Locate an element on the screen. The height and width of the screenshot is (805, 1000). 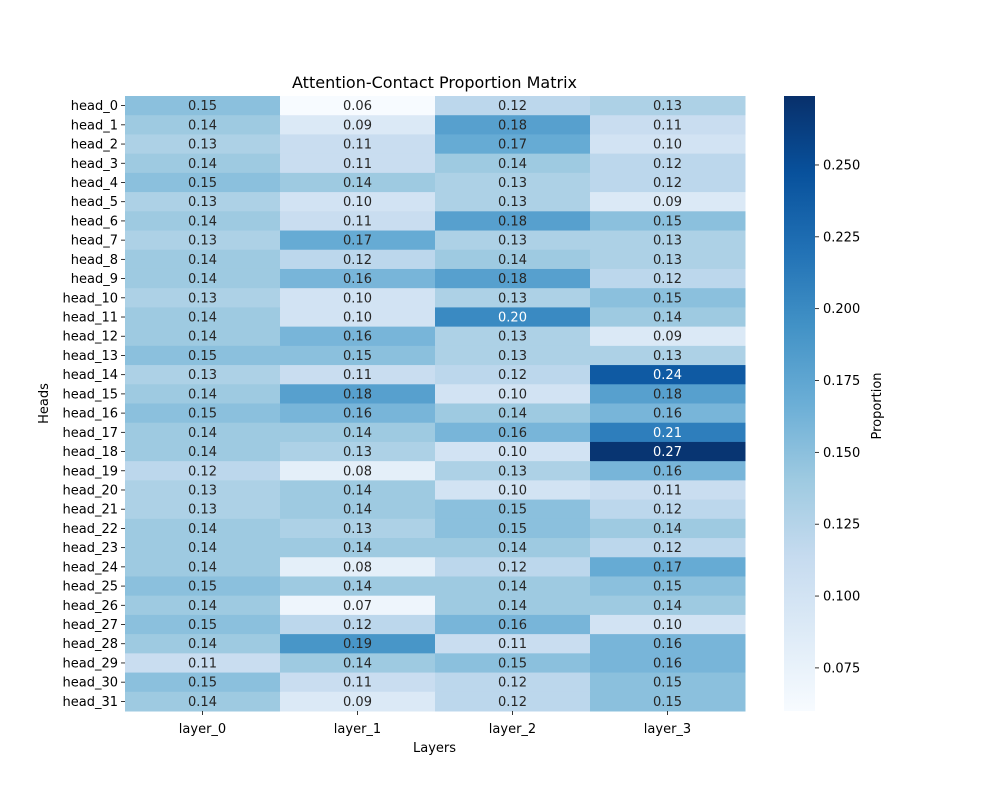
x-axis-label: Layers is located at coordinates (434, 748).